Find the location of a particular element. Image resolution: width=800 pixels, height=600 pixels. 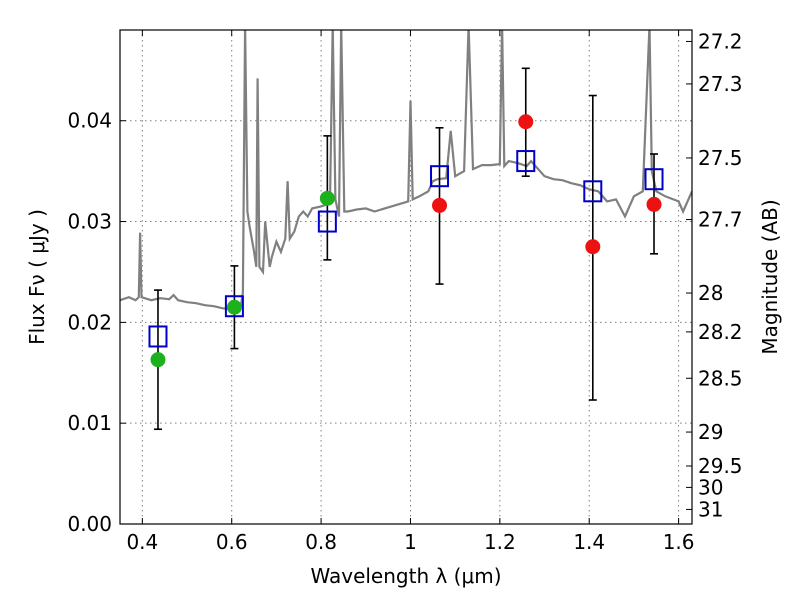

x-tick-label: 1.6 is located at coordinates (679, 542).